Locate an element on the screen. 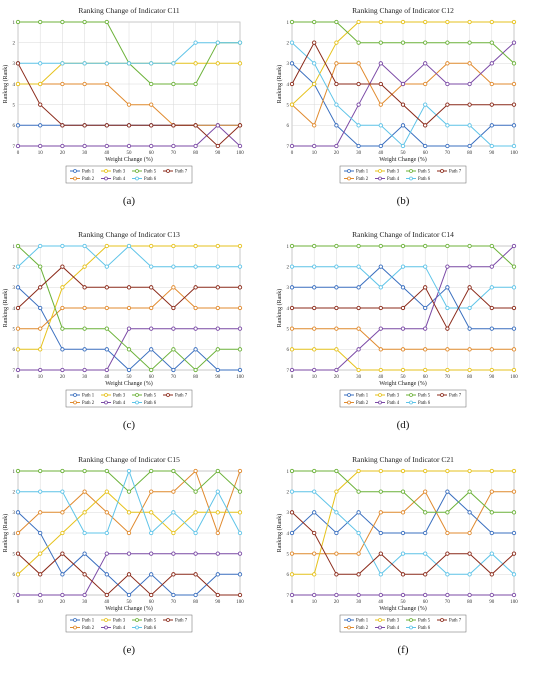 The height and width of the screenshot is (694, 550). x-tick-label: 30 is located at coordinates (359, 602).